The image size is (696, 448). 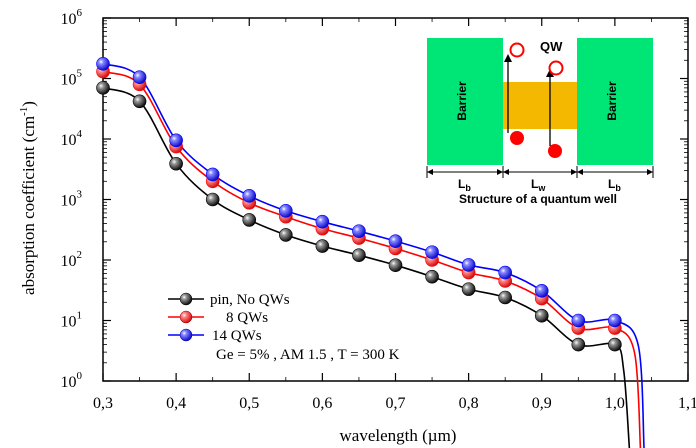 I want to click on lw-label: Lw, so click(x=538, y=185).